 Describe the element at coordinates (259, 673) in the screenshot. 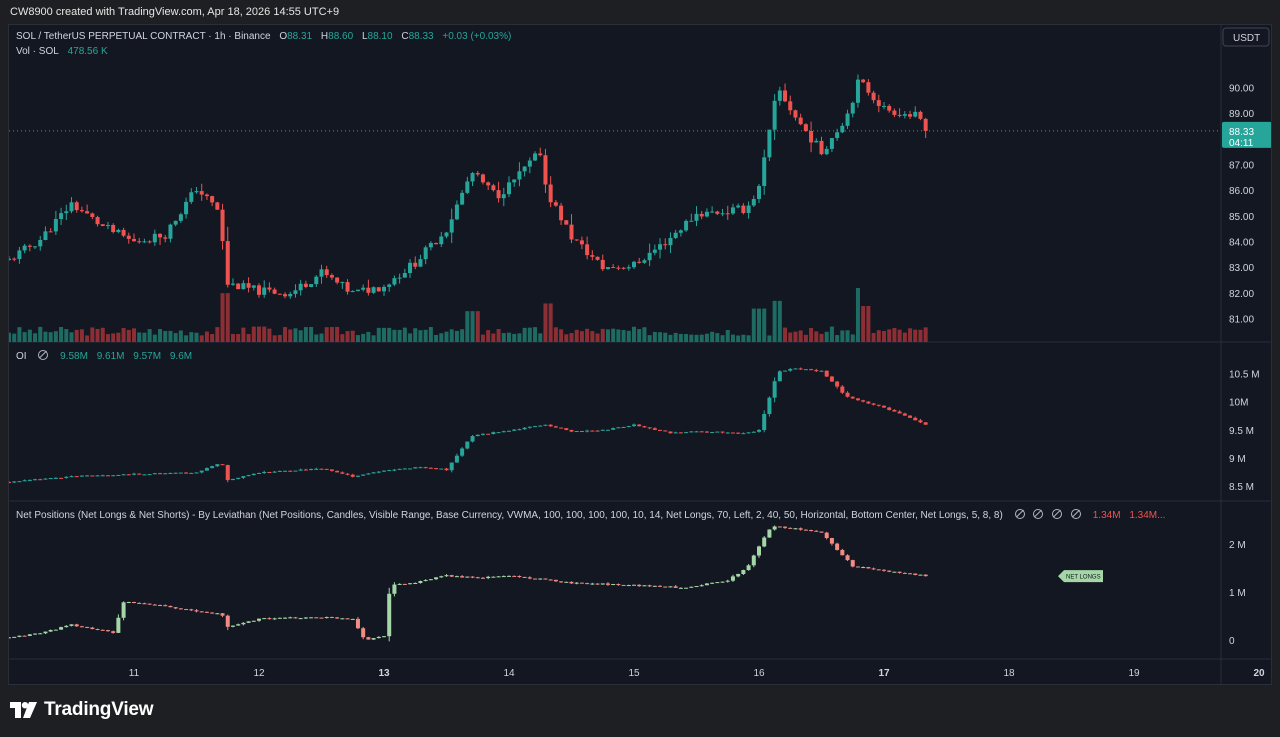

I see `time-tick-label: 12` at that location.